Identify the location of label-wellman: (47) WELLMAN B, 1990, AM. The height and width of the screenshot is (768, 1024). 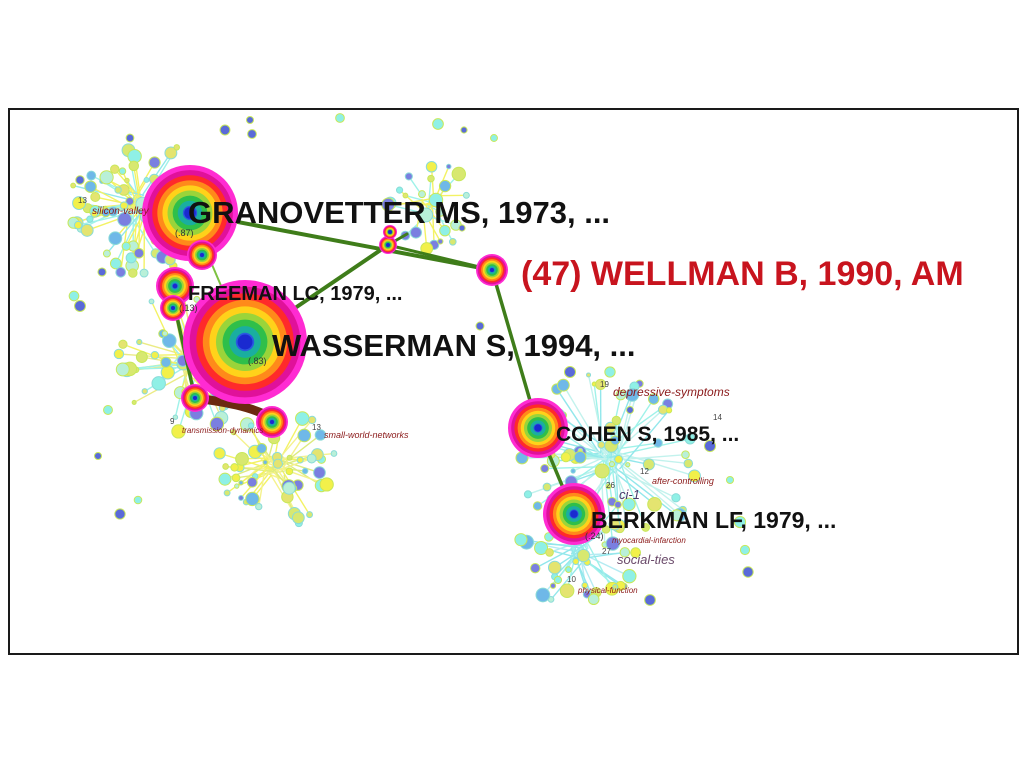
(742, 274).